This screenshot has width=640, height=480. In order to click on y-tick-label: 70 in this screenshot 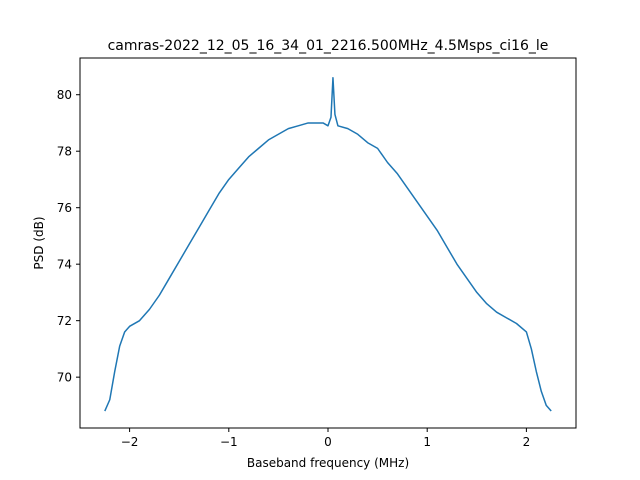, I will do `click(64, 378)`.